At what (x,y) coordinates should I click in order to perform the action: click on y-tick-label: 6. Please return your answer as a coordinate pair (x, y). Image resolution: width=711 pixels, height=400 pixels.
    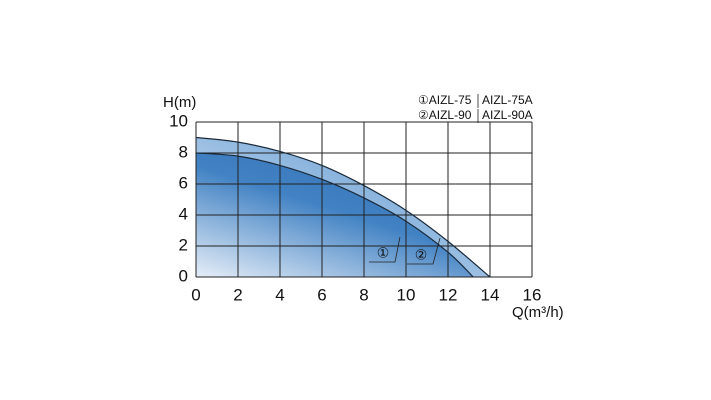
    Looking at the image, I should click on (183, 182).